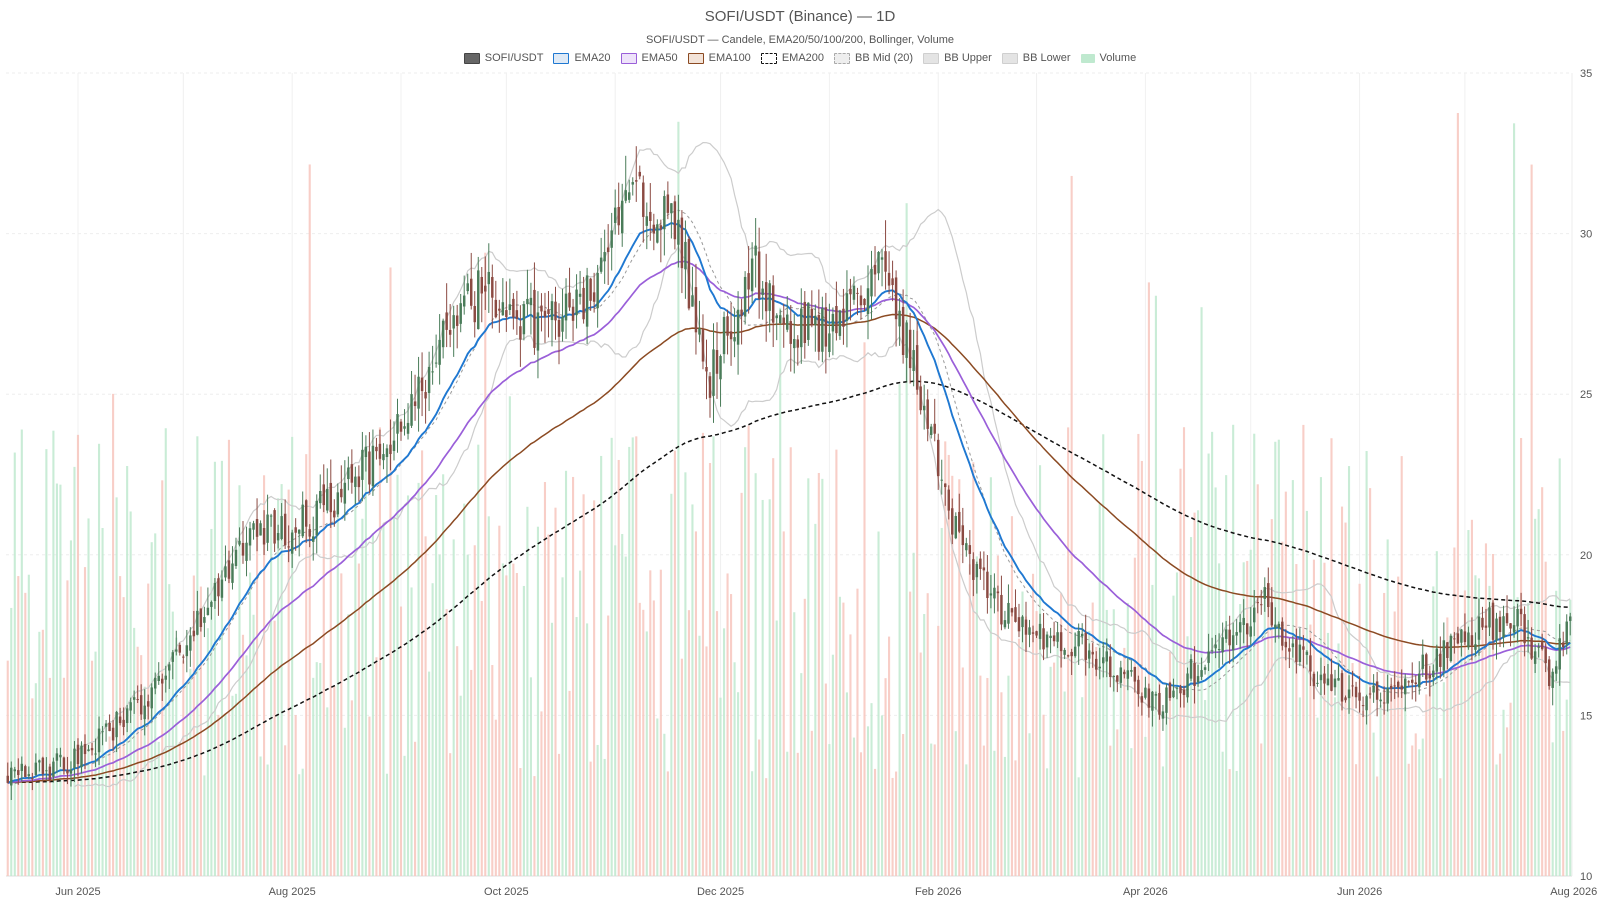 The image size is (1600, 900). I want to click on legend-item-ema20: EMA20, so click(582, 58).